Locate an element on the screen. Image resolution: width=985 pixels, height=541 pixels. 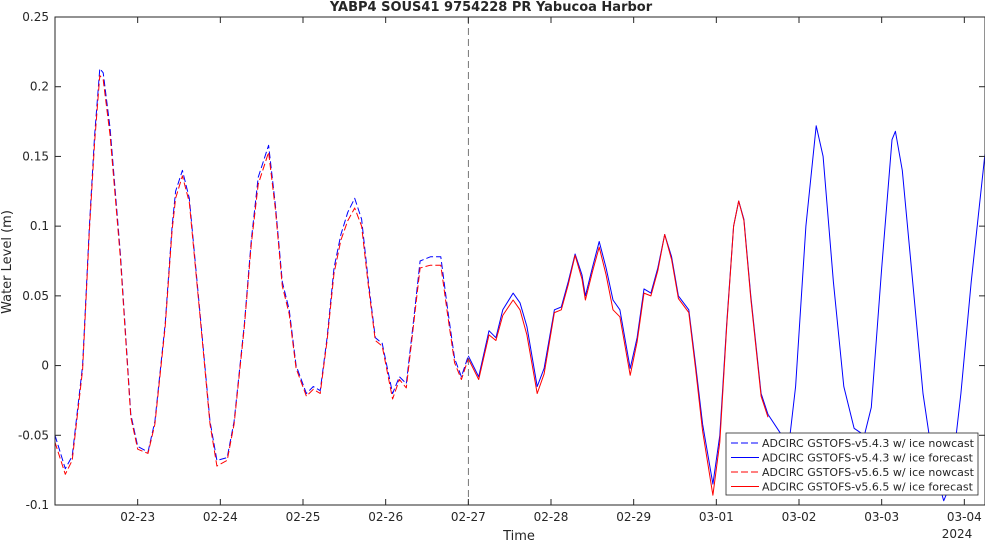
legend-label-3: ADCIRC GSTOFS-v5.6.5 w/ ice nowcast is located at coordinates (868, 472).